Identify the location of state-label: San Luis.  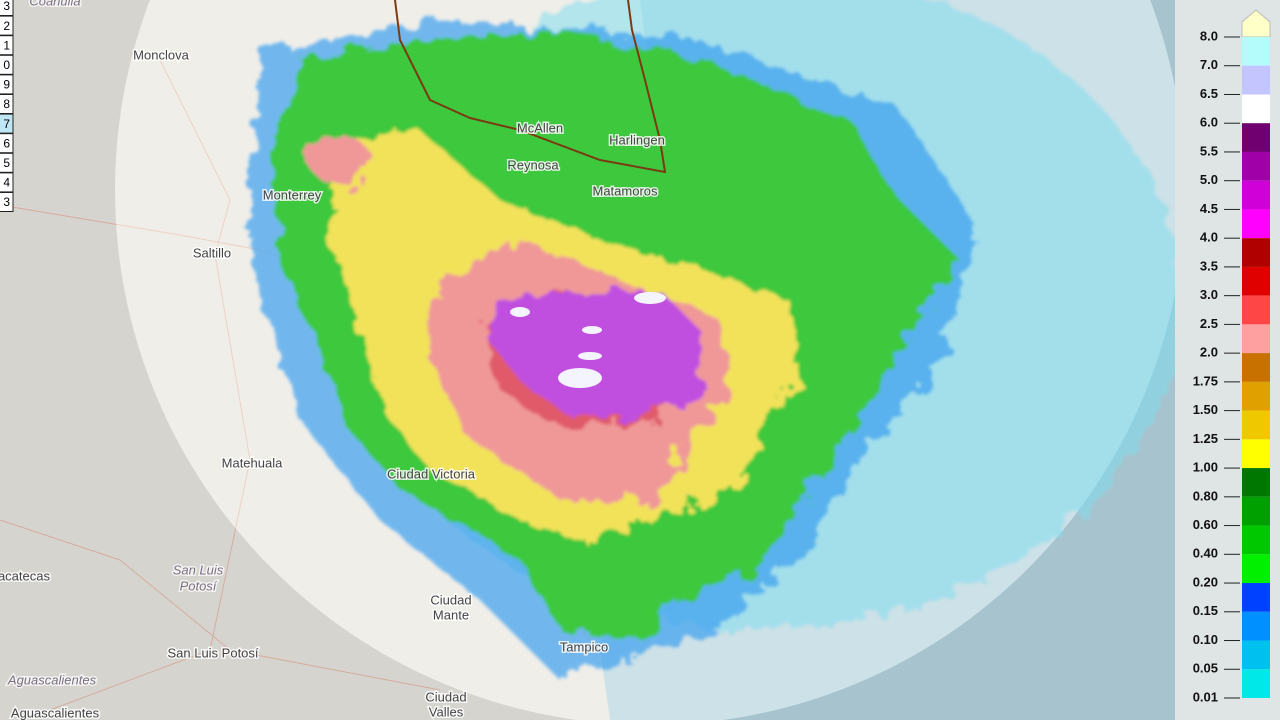
(198, 569).